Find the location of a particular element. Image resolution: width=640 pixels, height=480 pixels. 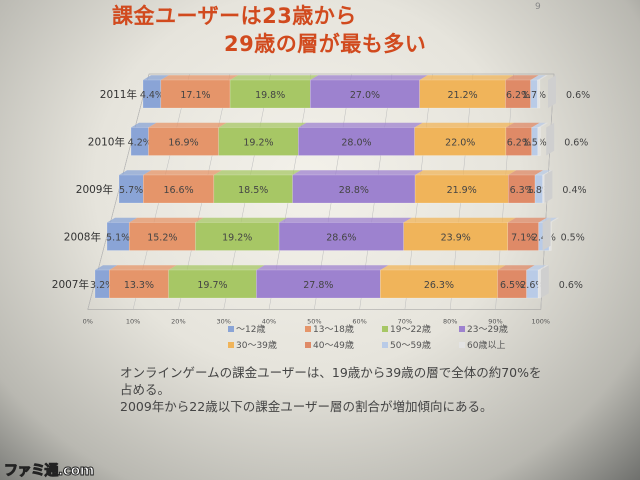

data-label: 26.3% is located at coordinates (439, 285).